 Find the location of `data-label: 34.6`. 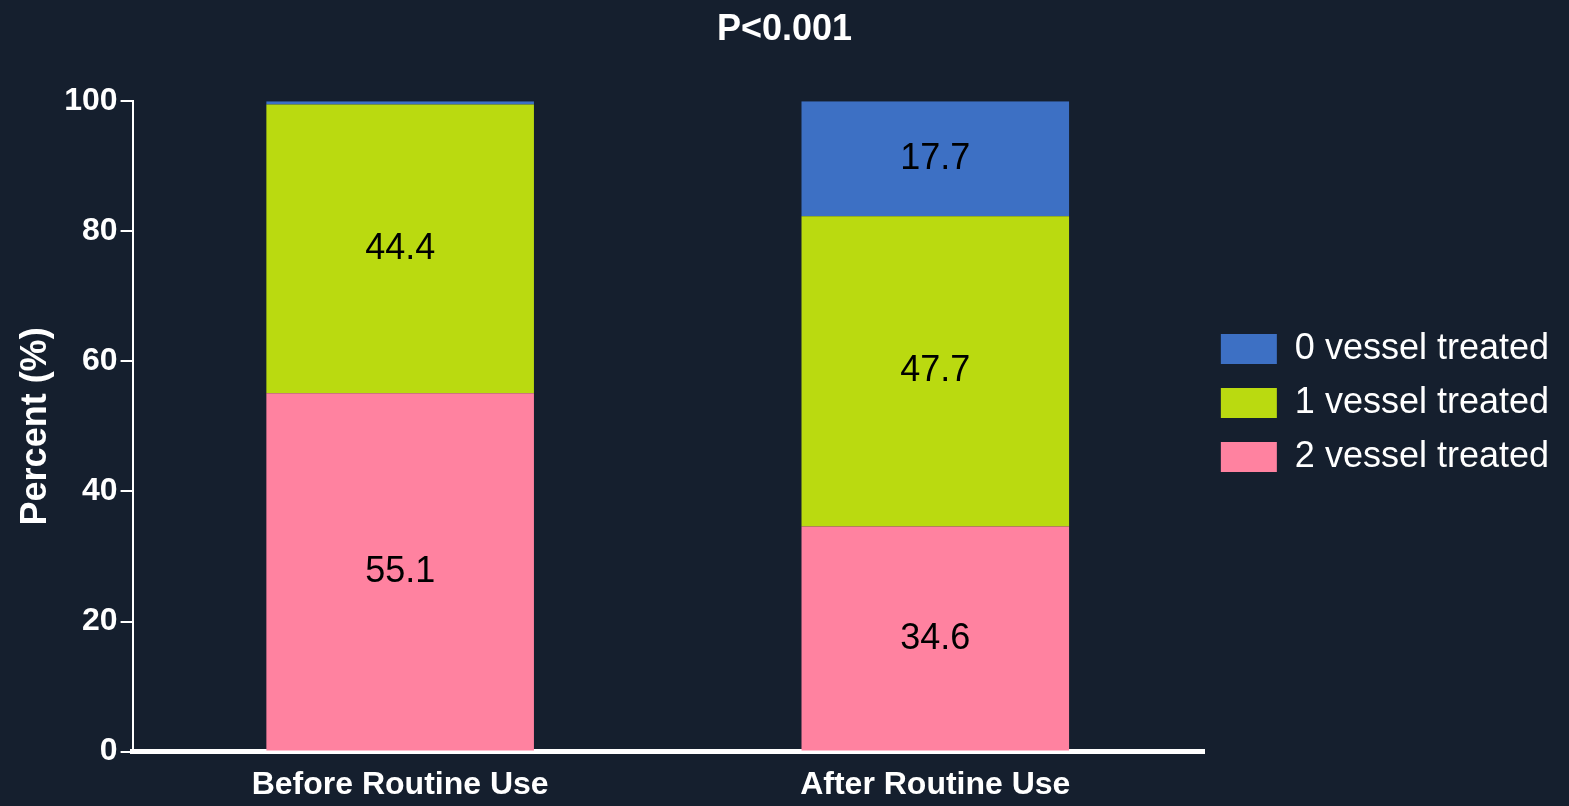

data-label: 34.6 is located at coordinates (935, 636).